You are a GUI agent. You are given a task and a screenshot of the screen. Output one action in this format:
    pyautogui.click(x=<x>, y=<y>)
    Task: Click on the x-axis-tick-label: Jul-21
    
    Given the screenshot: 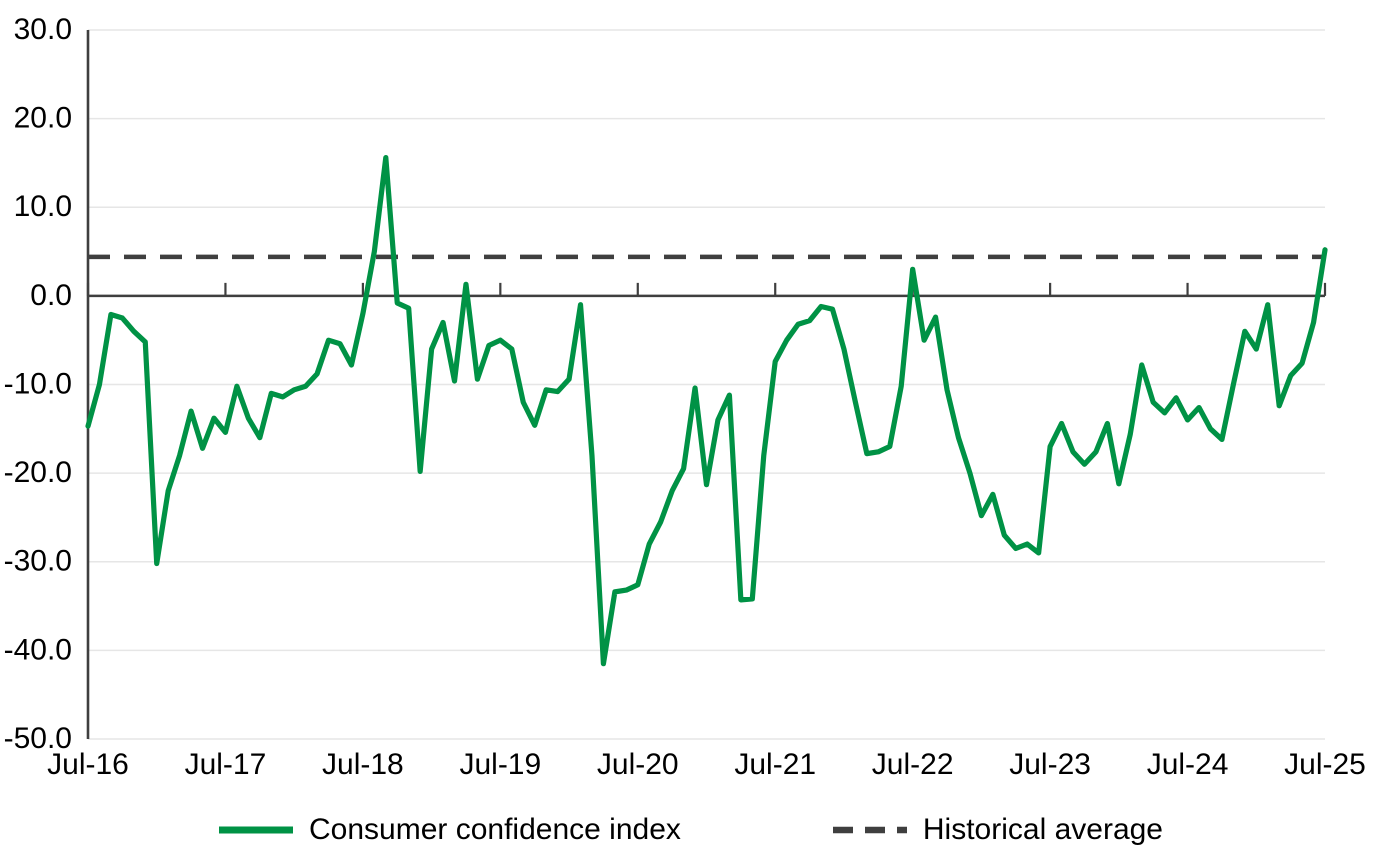 What is the action you would take?
    pyautogui.click(x=775, y=764)
    